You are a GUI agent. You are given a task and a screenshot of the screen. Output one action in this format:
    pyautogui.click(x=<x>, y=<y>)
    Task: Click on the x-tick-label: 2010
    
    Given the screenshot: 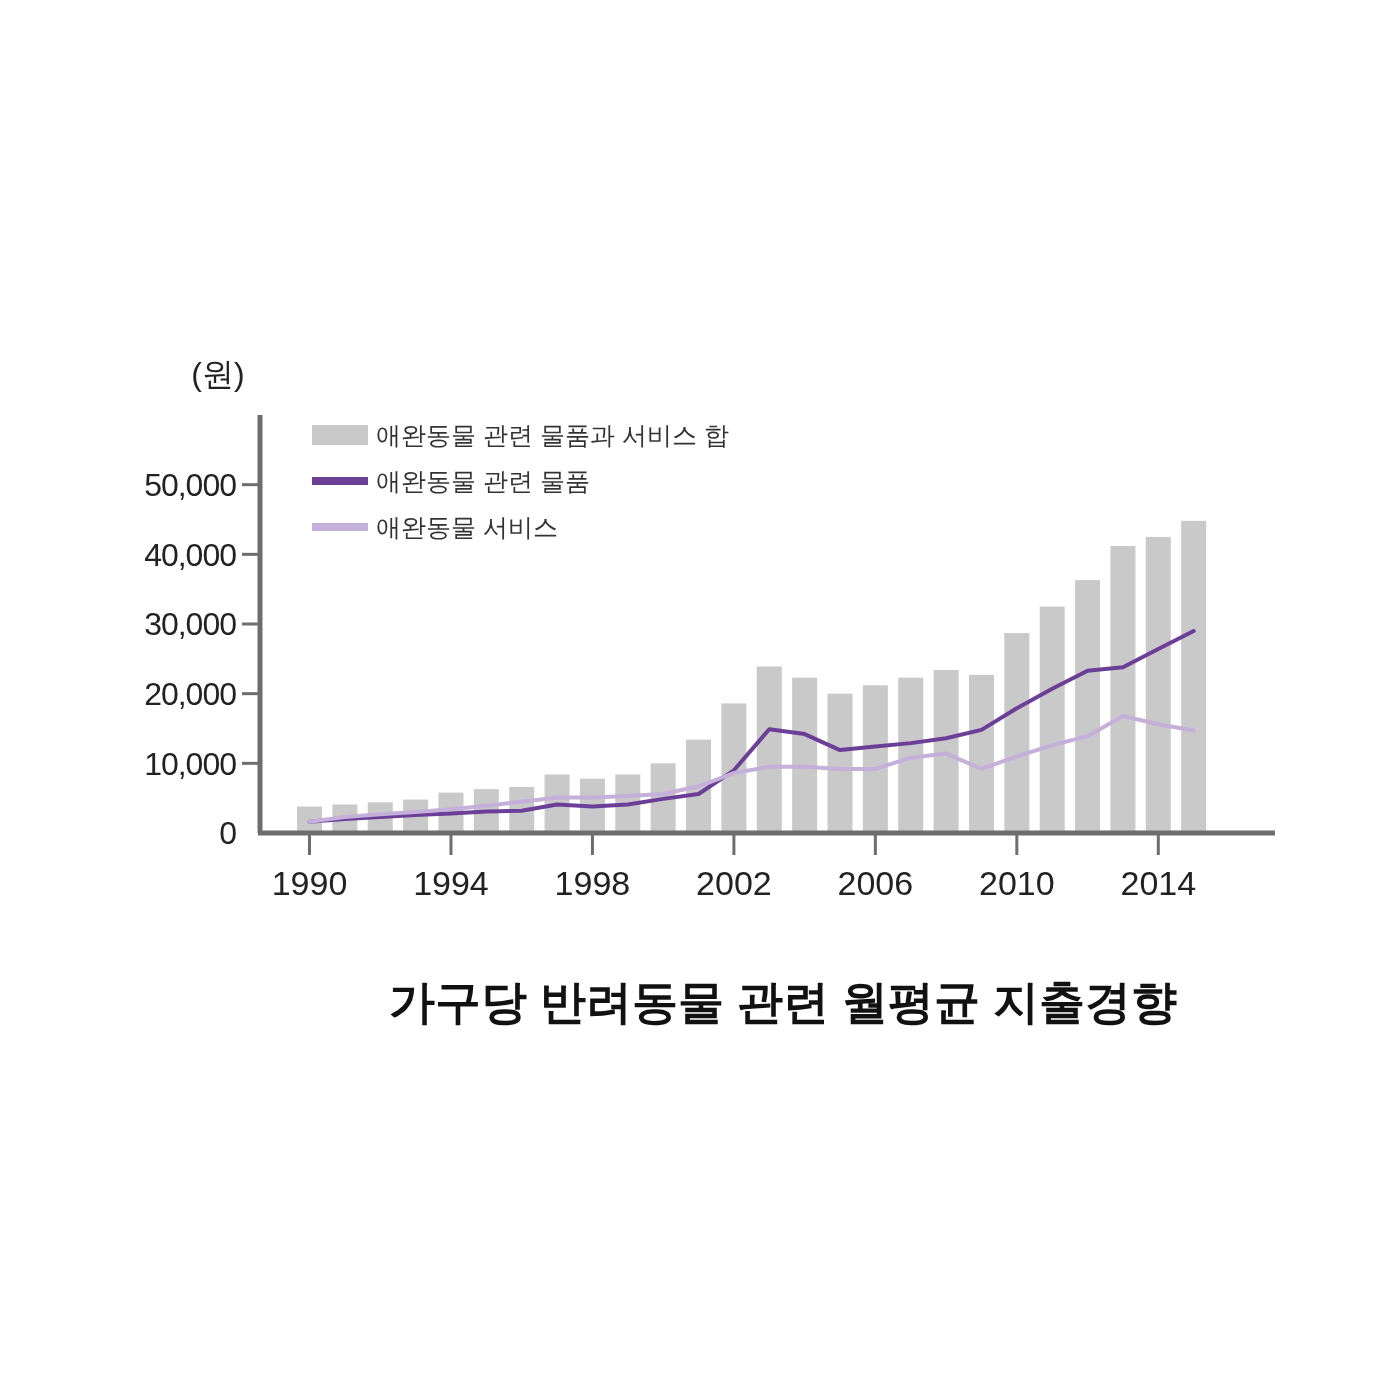 What is the action you would take?
    pyautogui.click(x=1017, y=883)
    